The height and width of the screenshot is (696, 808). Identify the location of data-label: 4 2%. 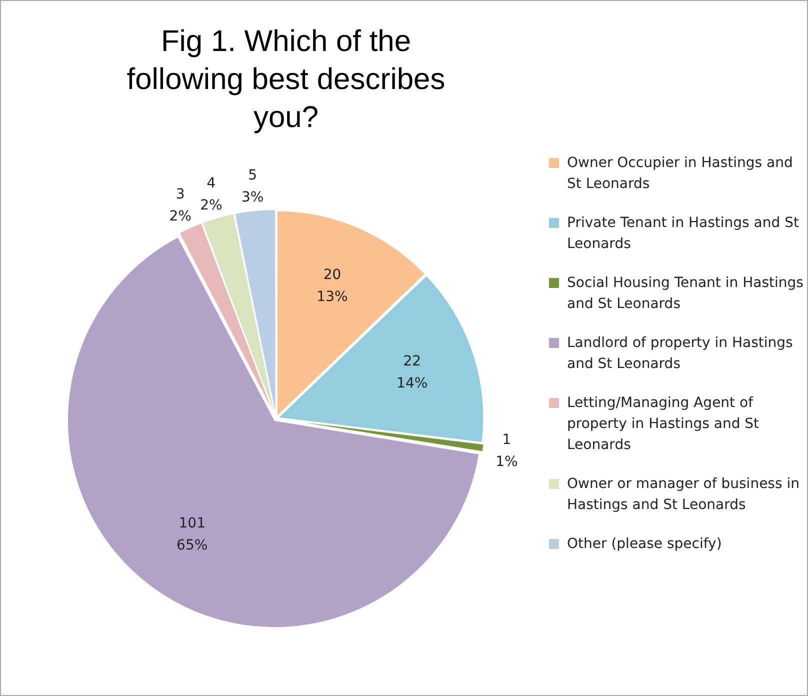
(211, 194).